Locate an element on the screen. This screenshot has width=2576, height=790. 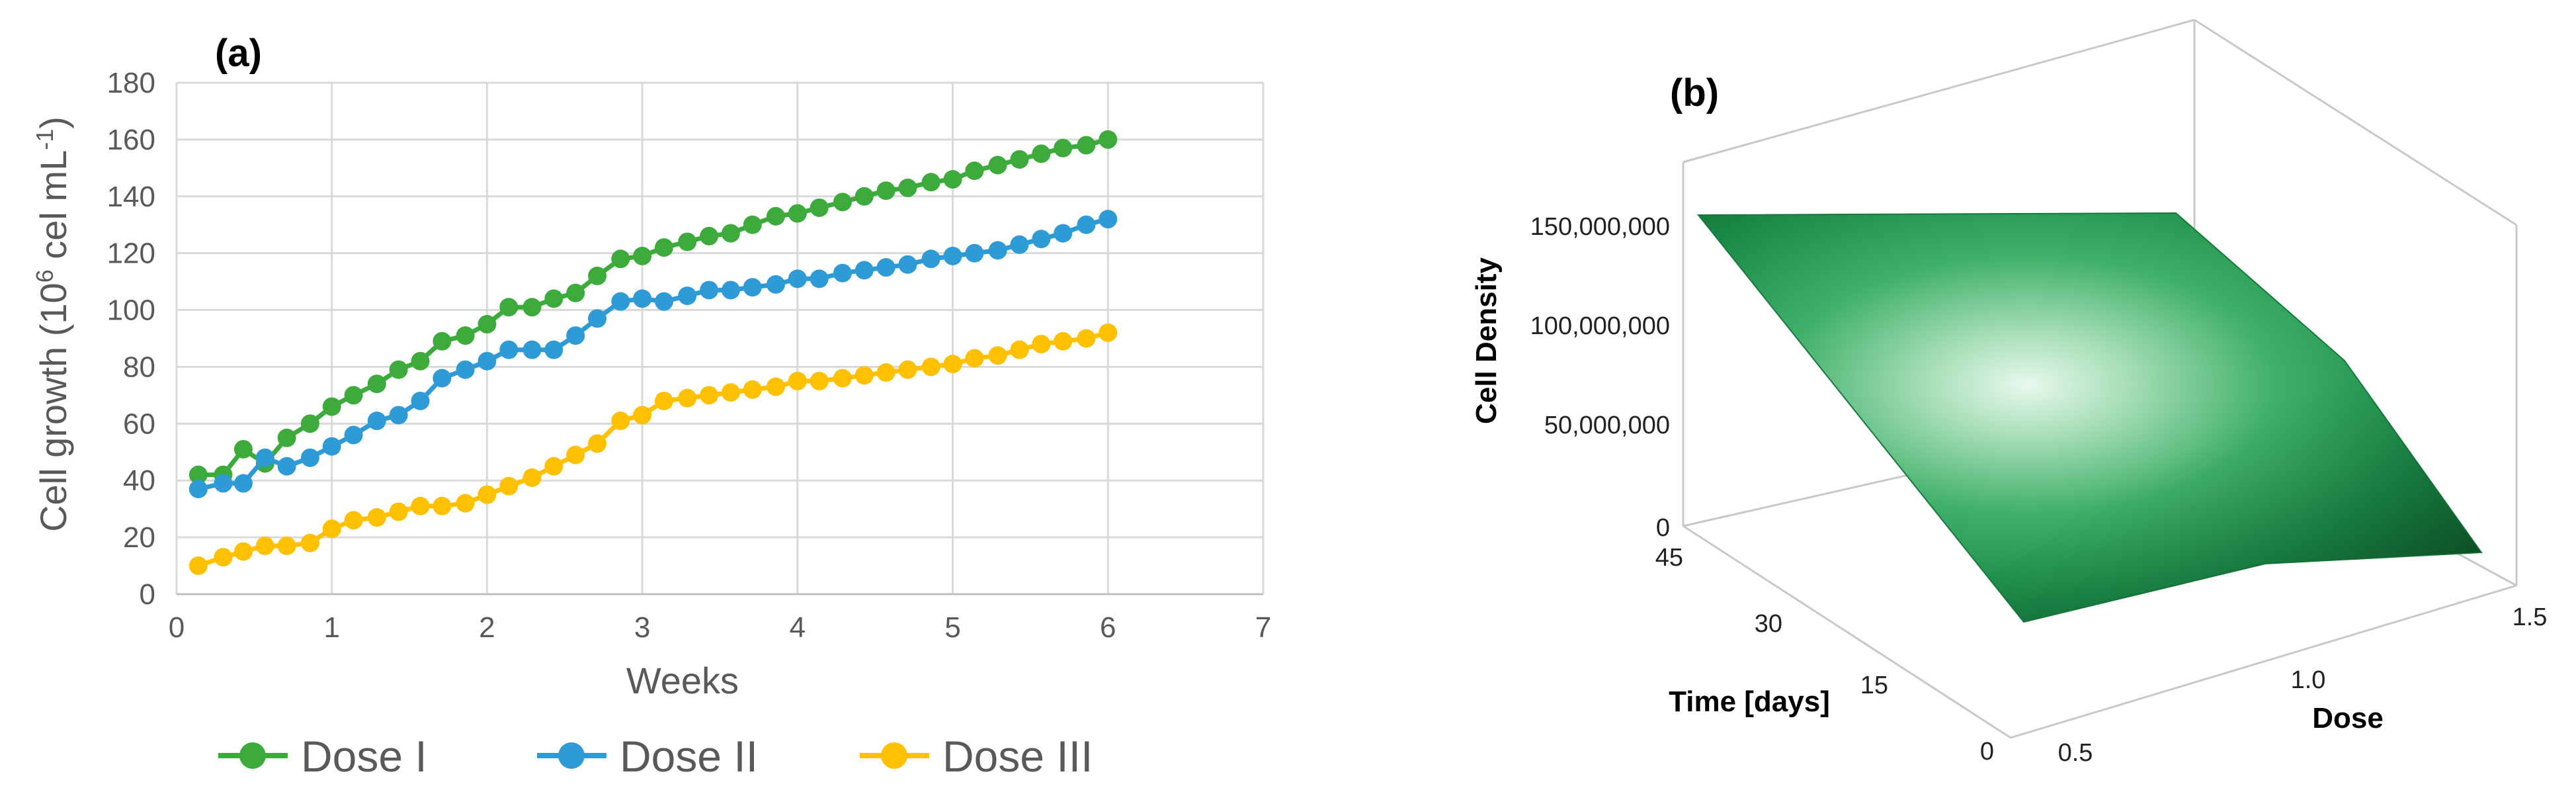
series-dose-iii is located at coordinates (653, 450).